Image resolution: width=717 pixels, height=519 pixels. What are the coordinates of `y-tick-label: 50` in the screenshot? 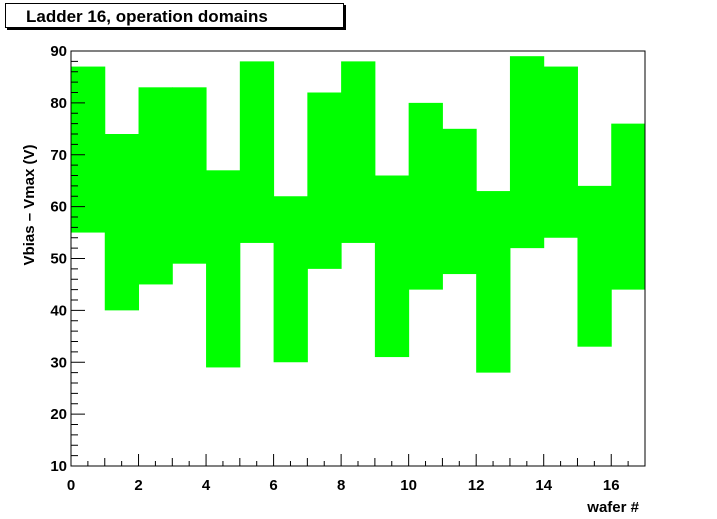 It's located at (58, 259).